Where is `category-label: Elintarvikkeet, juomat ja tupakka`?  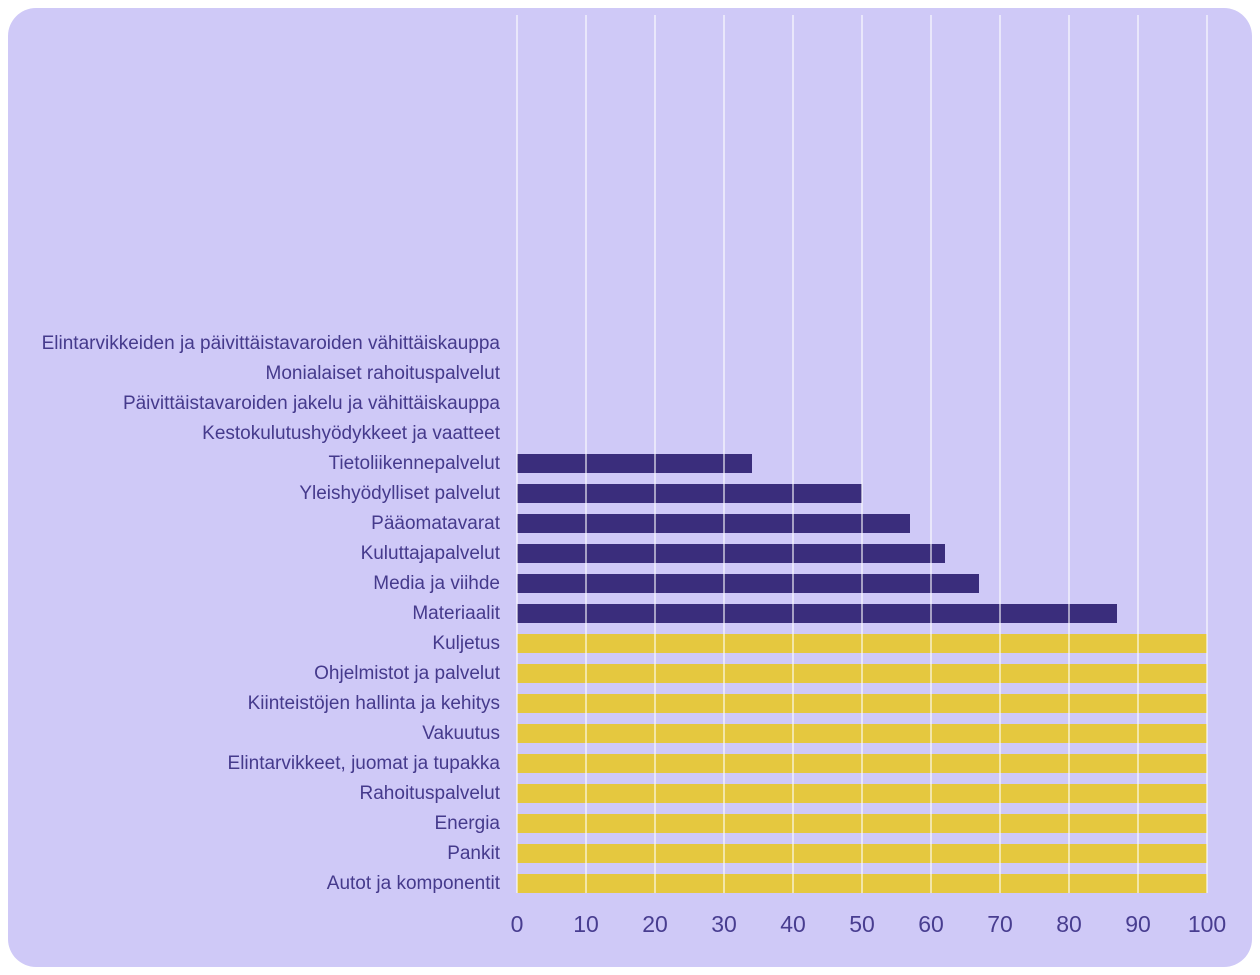 category-label: Elintarvikkeet, juomat ja tupakka is located at coordinates (363, 763).